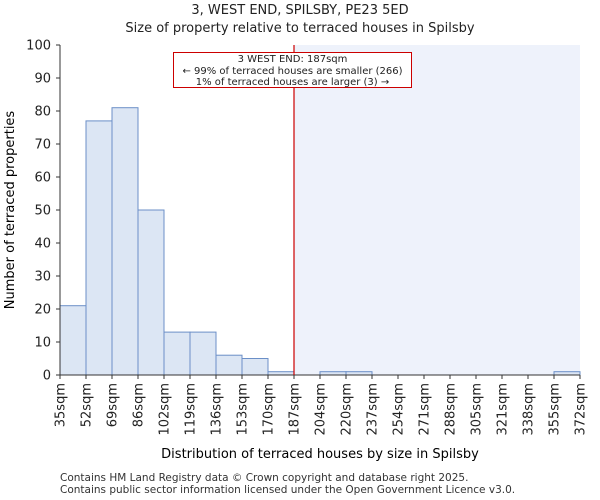 The width and height of the screenshot is (600, 500). Describe the element at coordinates (292, 59) in the screenshot. I see `annotation-line-property: 3 WEST END: 187sqm` at that location.